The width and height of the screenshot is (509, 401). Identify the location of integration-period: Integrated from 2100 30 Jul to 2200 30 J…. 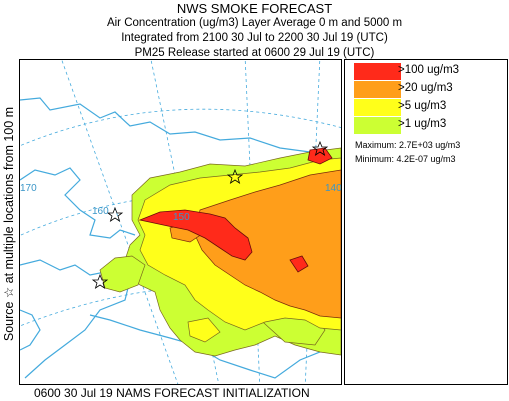
(254, 38).